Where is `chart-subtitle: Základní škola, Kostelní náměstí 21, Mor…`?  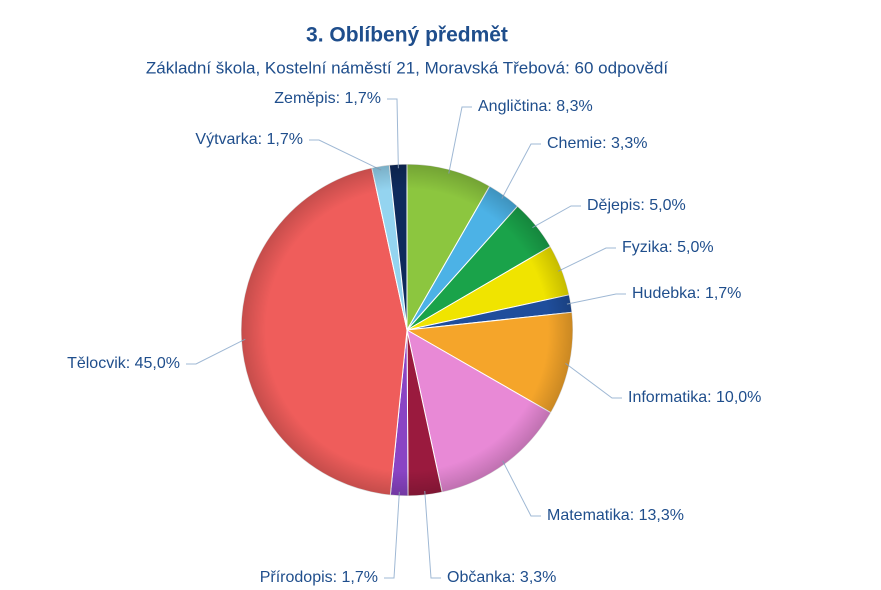 chart-subtitle: Základní škola, Kostelní náměstí 21, Mor… is located at coordinates (407, 67).